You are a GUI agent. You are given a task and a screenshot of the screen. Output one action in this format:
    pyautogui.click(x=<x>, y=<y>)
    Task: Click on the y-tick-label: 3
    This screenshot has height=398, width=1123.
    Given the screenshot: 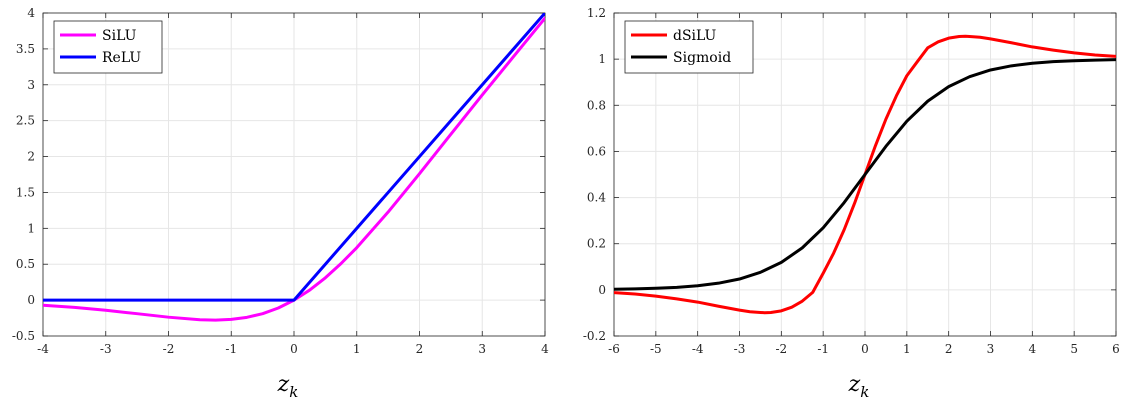 What is the action you would take?
    pyautogui.click(x=31, y=85)
    